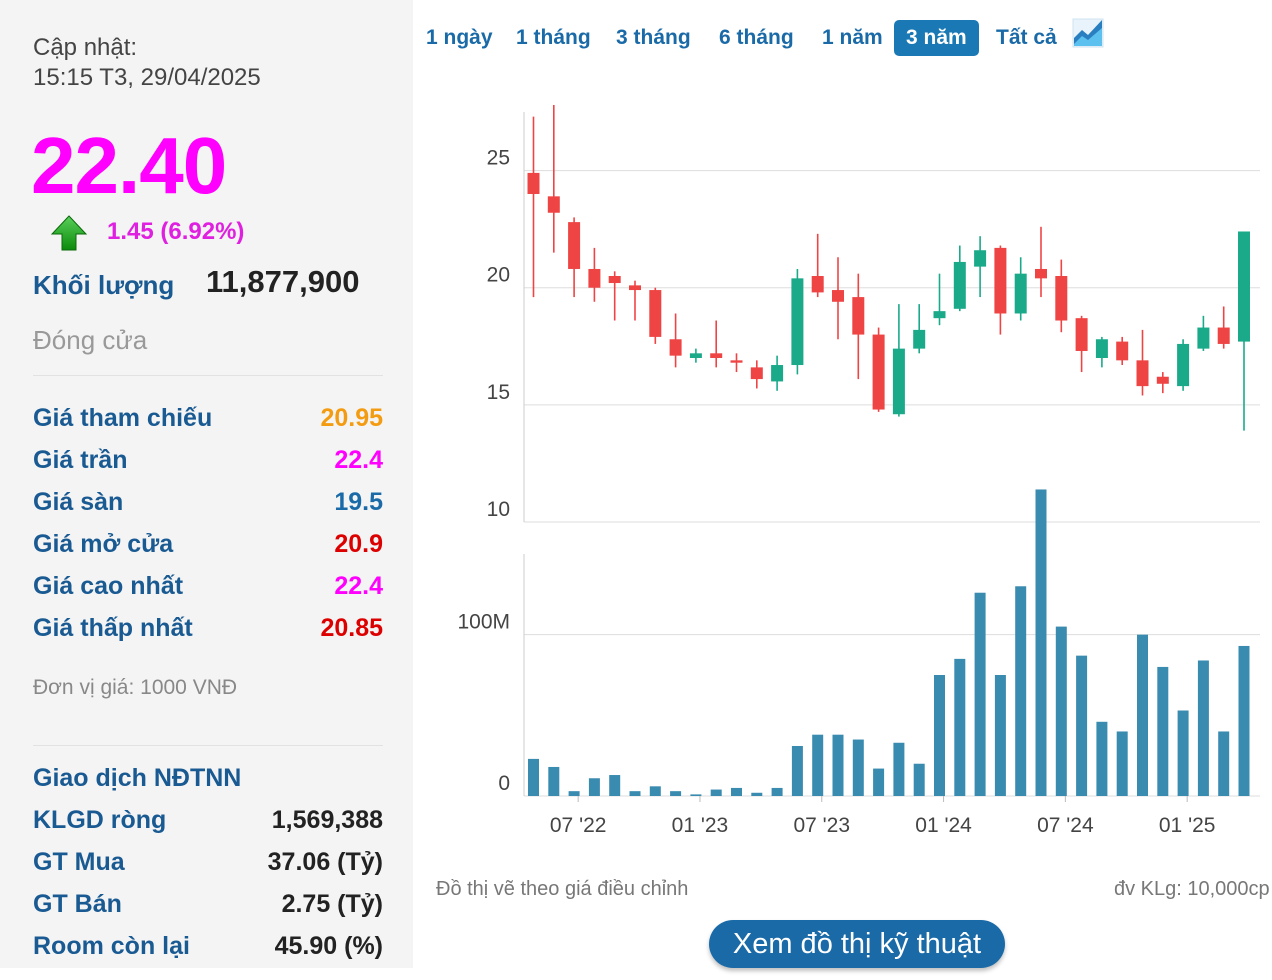 This screenshot has height=980, width=1272. What do you see at coordinates (483, 622) in the screenshot?
I see `volume-tick-label: 100M` at bounding box center [483, 622].